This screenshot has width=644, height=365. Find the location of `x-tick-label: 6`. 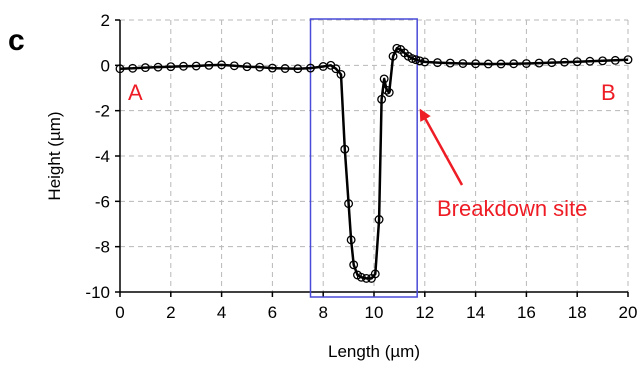

x-tick-label: 6 is located at coordinates (272, 312).